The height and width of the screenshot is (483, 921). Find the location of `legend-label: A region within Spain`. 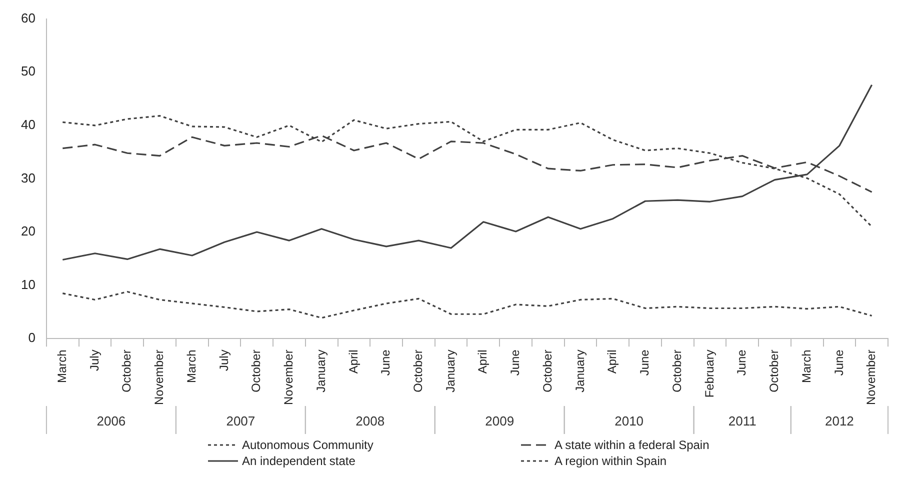

legend-label: A region within Spain is located at coordinates (610, 461).